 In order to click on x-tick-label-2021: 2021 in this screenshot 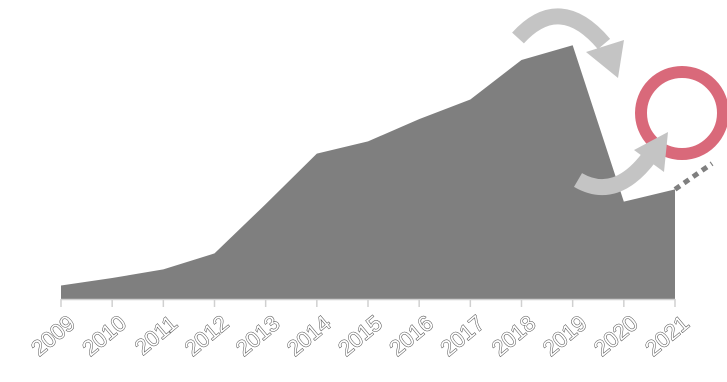, I will do `click(667, 335)`.